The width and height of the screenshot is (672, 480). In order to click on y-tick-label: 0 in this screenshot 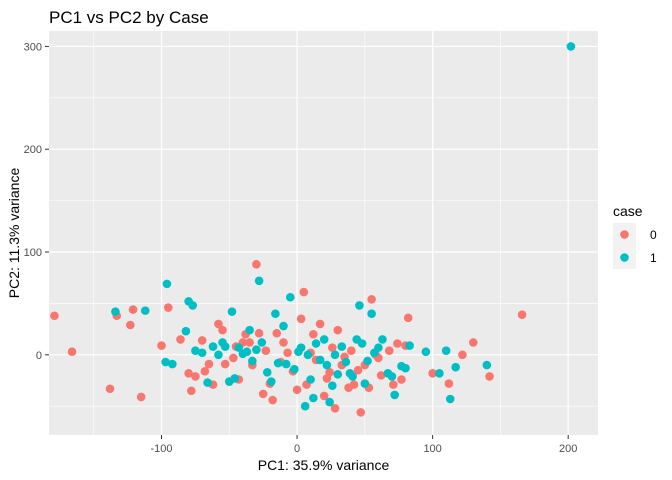, I will do `click(39, 356)`.